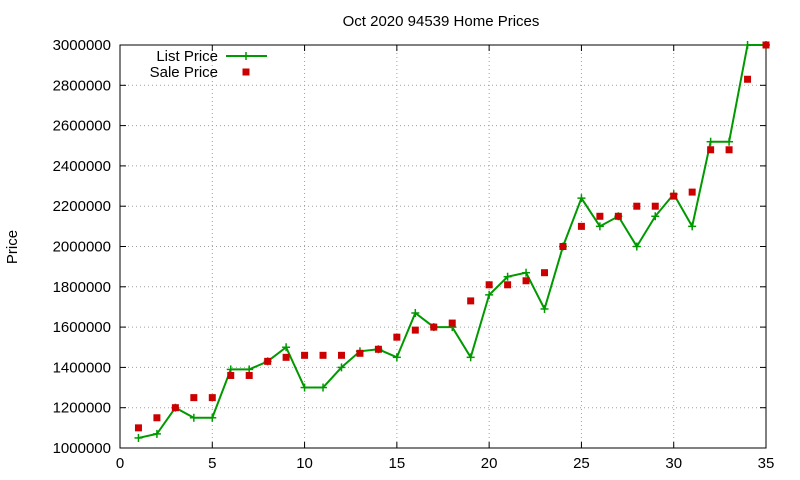 This screenshot has height=480, width=800. What do you see at coordinates (304, 463) in the screenshot?
I see `x-tick-label: 10` at bounding box center [304, 463].